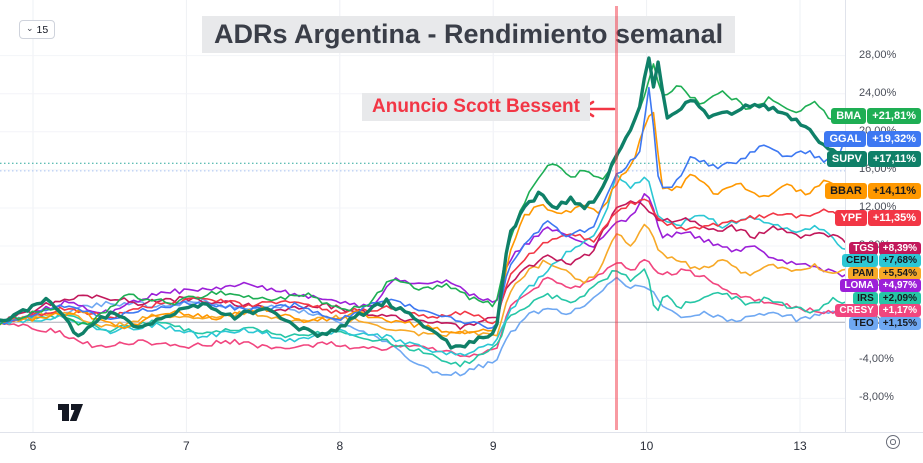 The height and width of the screenshot is (463, 923). Describe the element at coordinates (476, 107) in the screenshot. I see `annotation-text: Anuncio Scott Bessent` at that location.